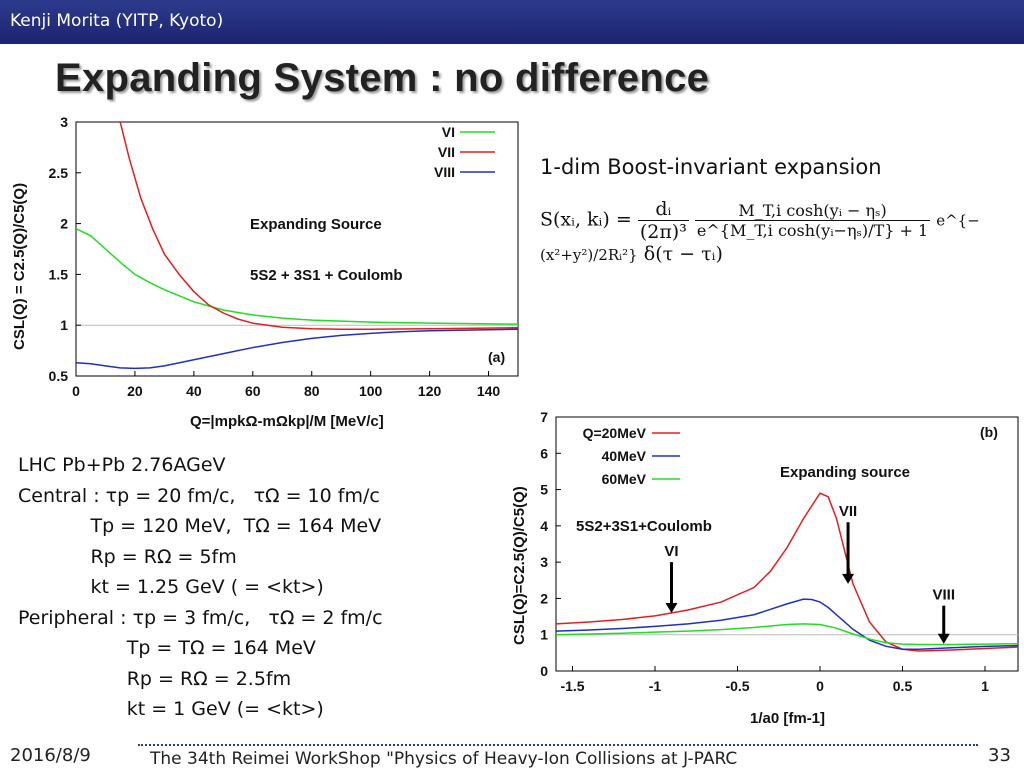  Describe the element at coordinates (558, 745) in the screenshot. I see `footer-divider` at that location.